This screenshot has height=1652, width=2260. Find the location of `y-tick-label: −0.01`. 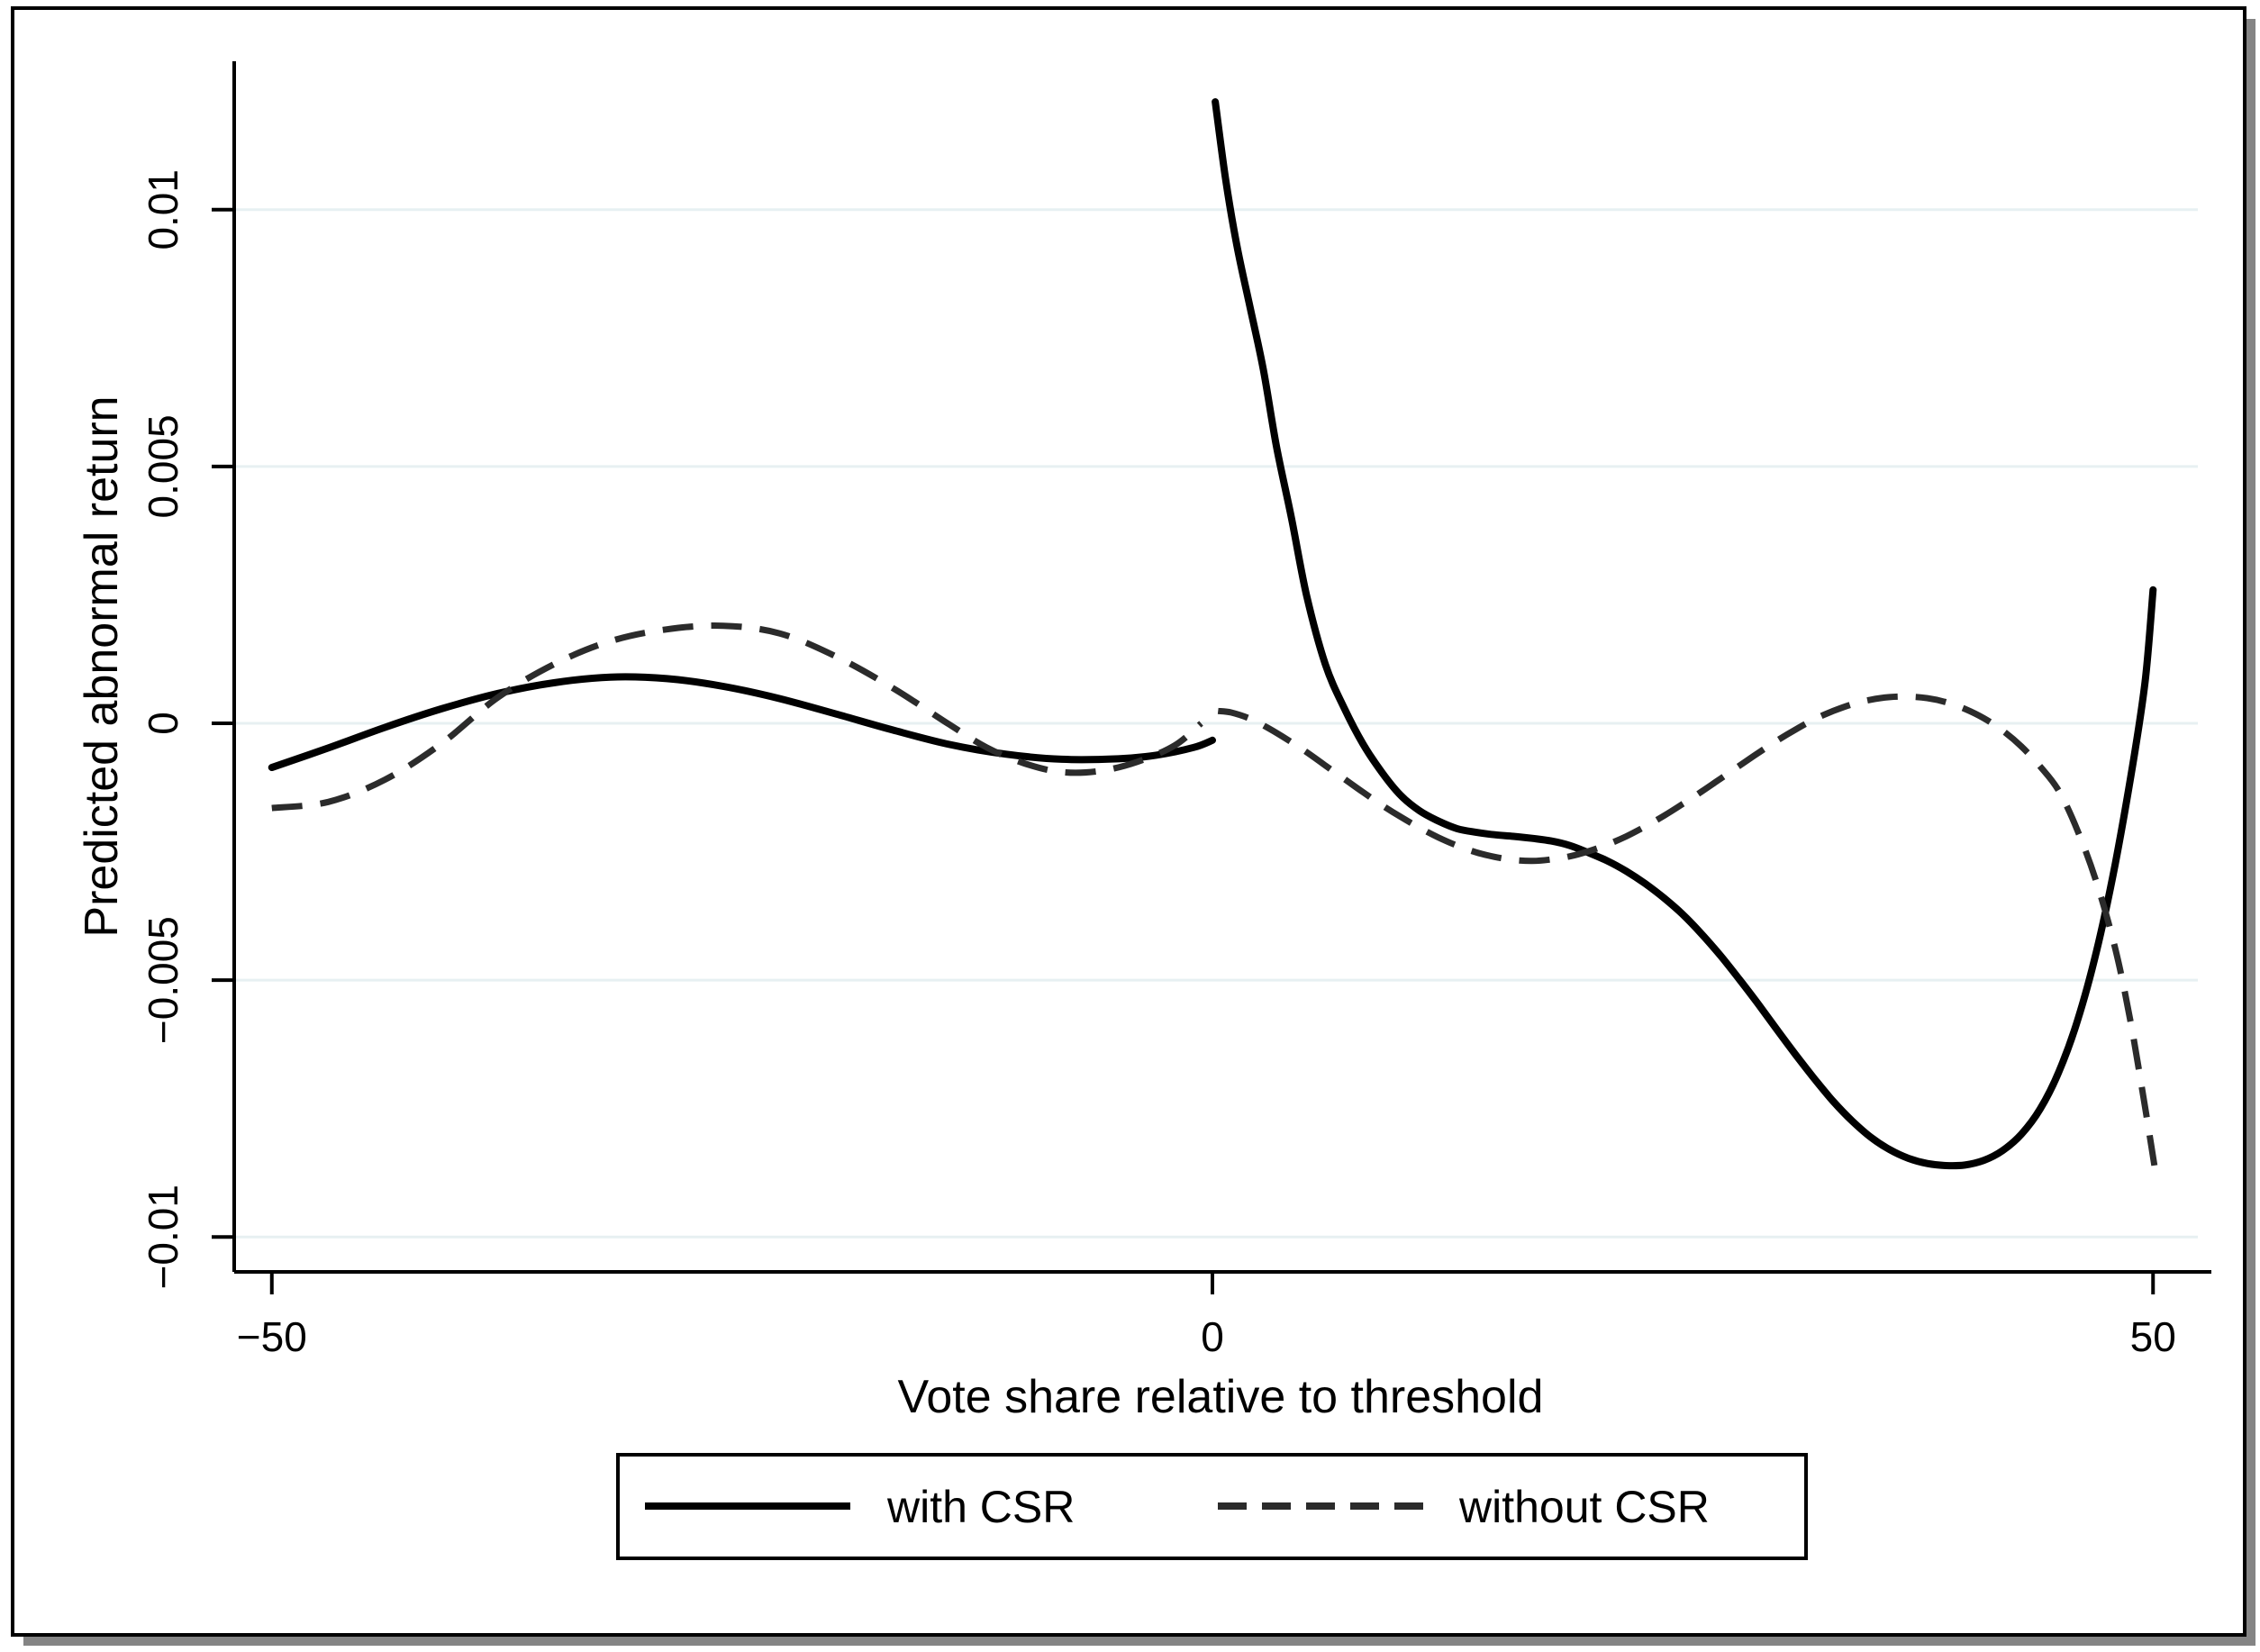

y-tick-label: −0.01 is located at coordinates (163, 1237).